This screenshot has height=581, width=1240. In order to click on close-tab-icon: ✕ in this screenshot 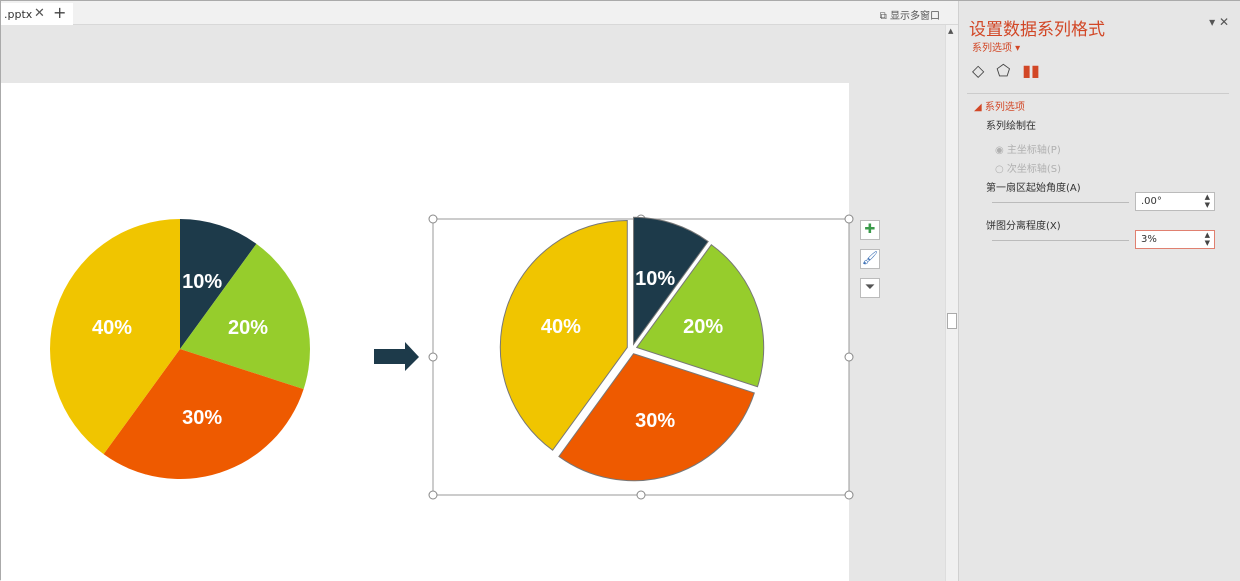, I will do `click(39, 13)`.